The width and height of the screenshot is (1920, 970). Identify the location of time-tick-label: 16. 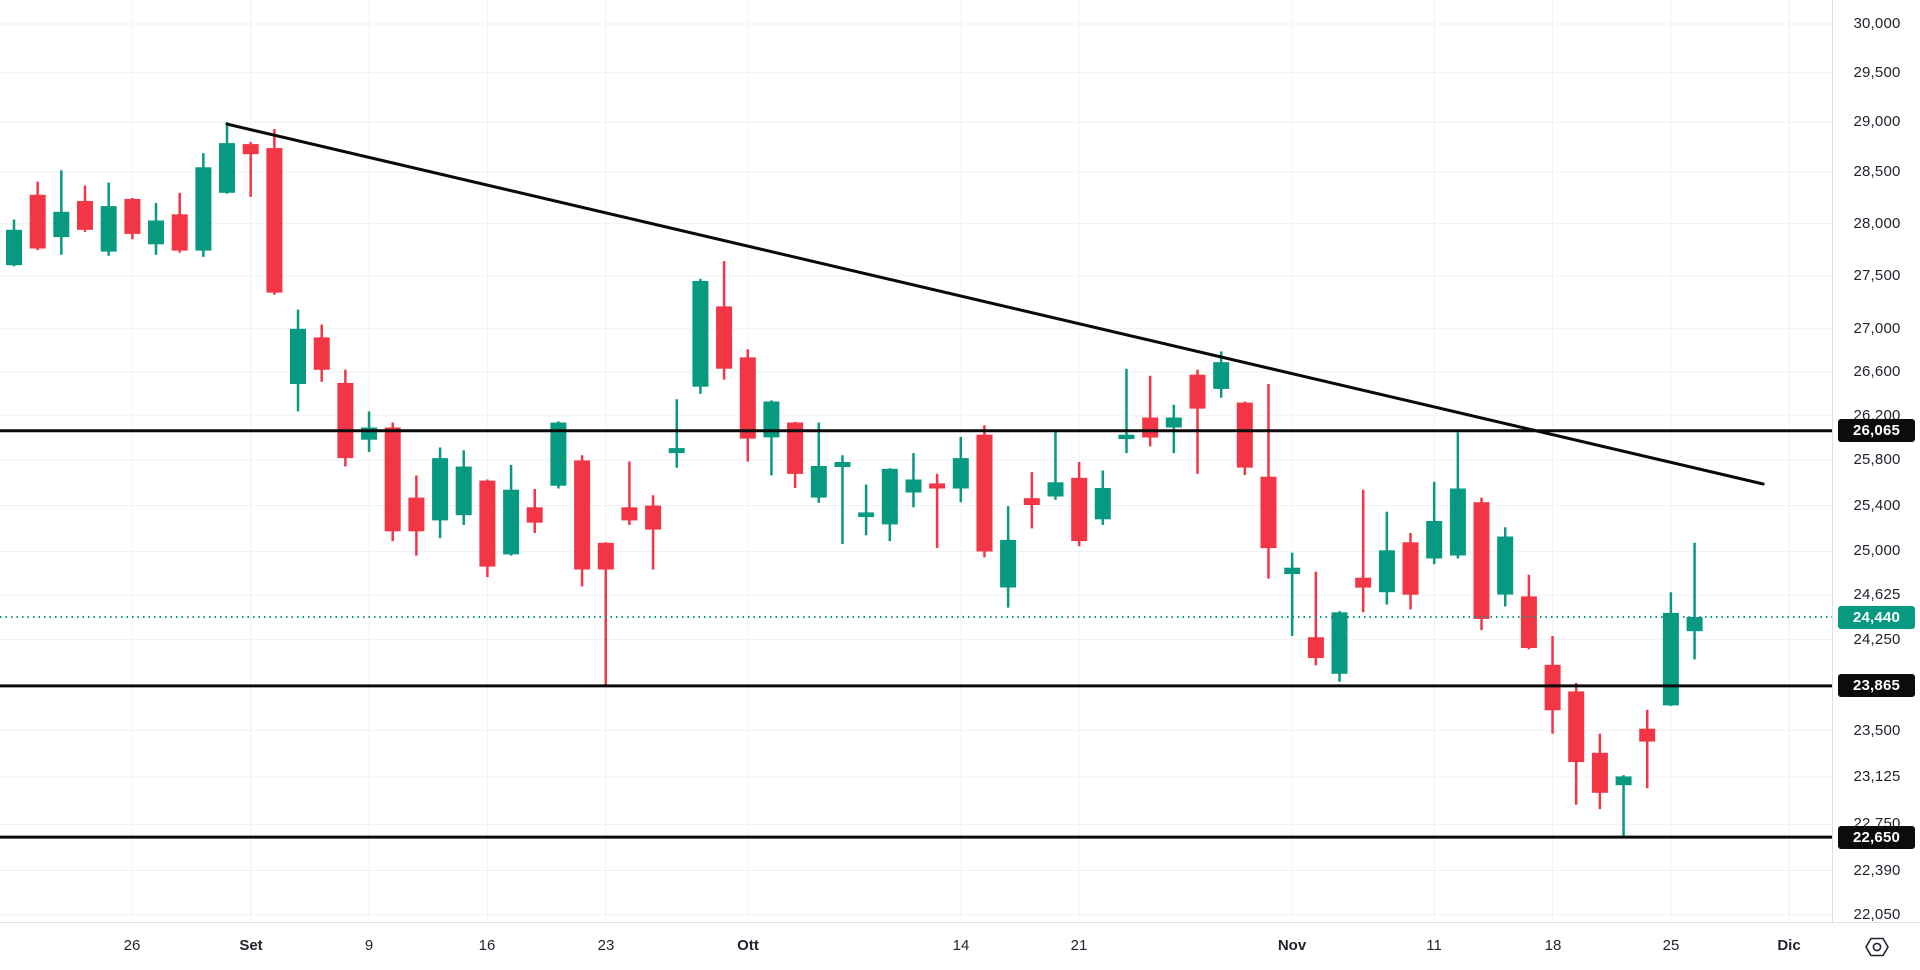
(487, 945).